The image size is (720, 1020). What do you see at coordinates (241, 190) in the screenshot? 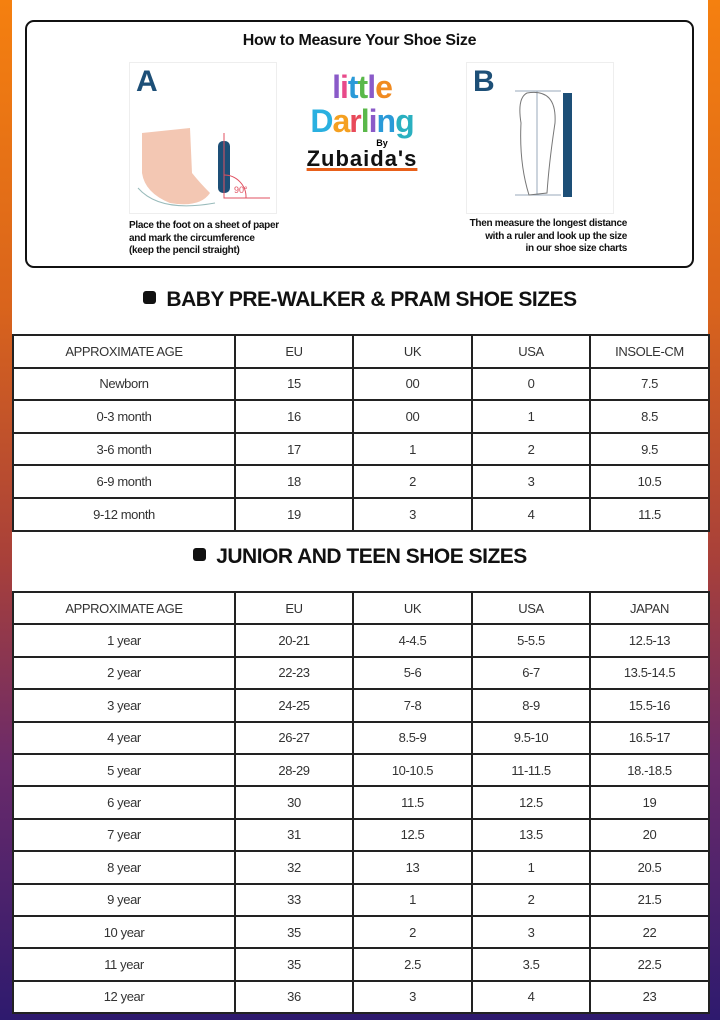
I see `angle-label: 90°` at bounding box center [241, 190].